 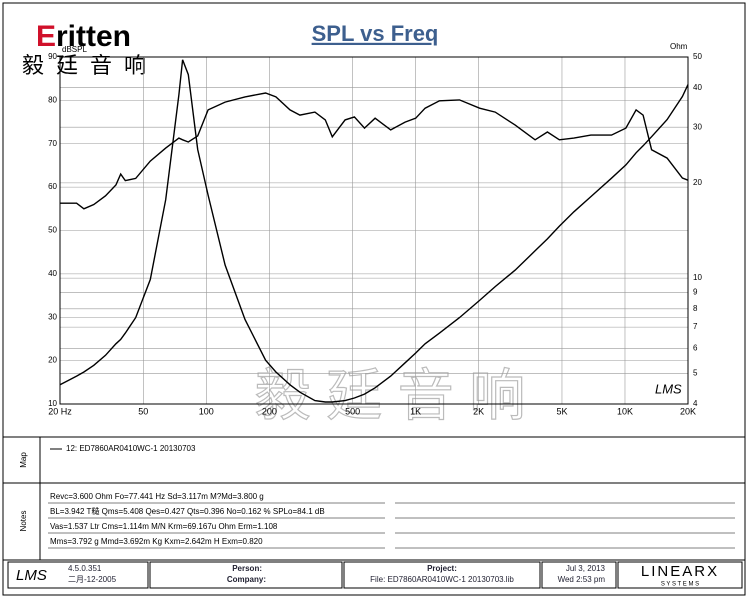 I want to click on brand-sub: S Y S T E M S, so click(x=680, y=585).